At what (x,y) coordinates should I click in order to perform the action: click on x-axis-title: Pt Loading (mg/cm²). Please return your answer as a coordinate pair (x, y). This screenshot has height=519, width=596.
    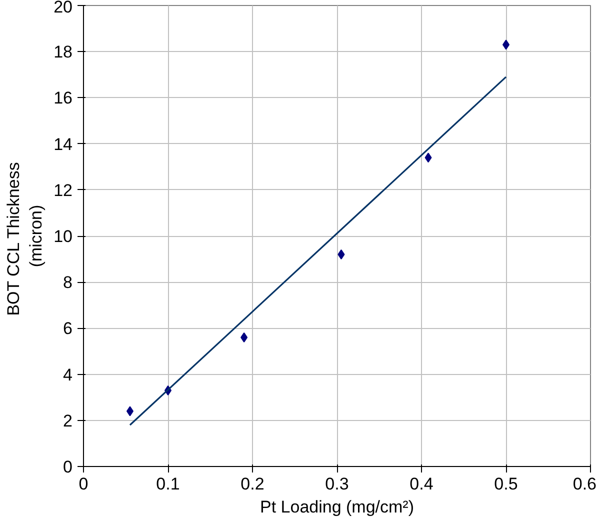
    Looking at the image, I should click on (337, 507).